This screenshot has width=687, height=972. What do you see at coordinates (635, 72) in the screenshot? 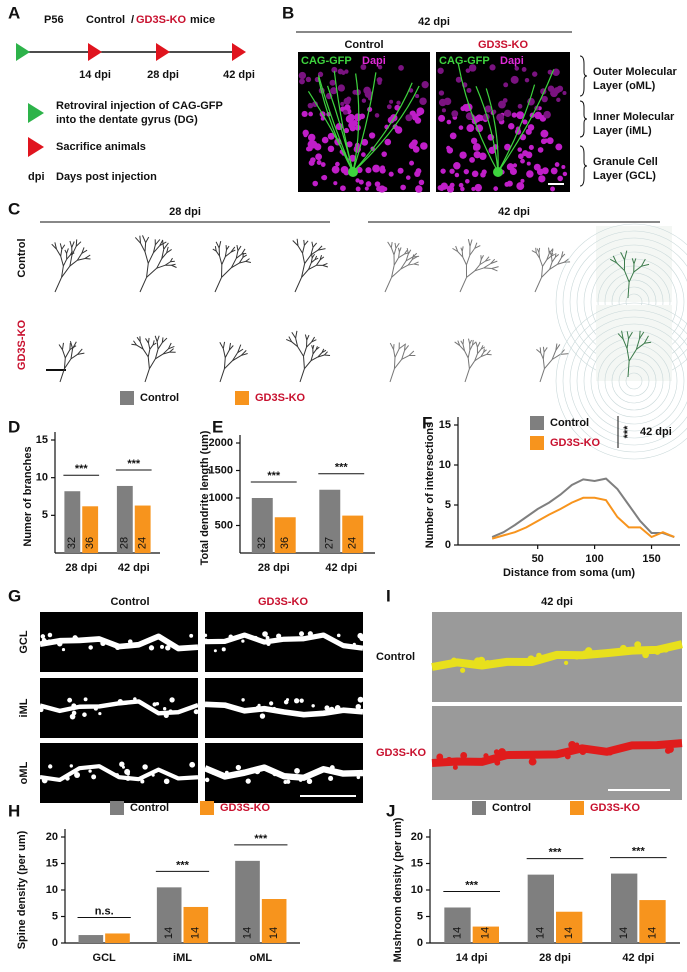
I see `layer-label: Outer Molecular` at bounding box center [635, 72].